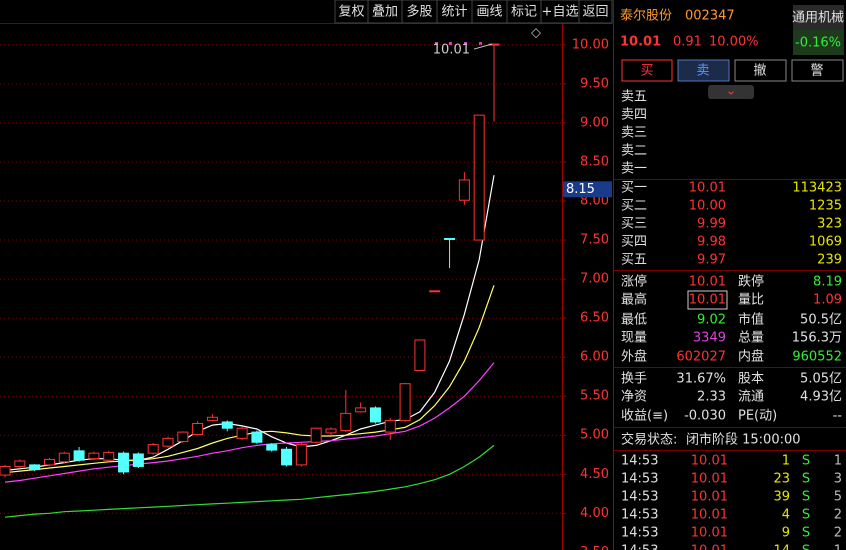 The height and width of the screenshot is (550, 846). Describe the element at coordinates (751, 338) in the screenshot. I see `stat-label: 总量` at that location.